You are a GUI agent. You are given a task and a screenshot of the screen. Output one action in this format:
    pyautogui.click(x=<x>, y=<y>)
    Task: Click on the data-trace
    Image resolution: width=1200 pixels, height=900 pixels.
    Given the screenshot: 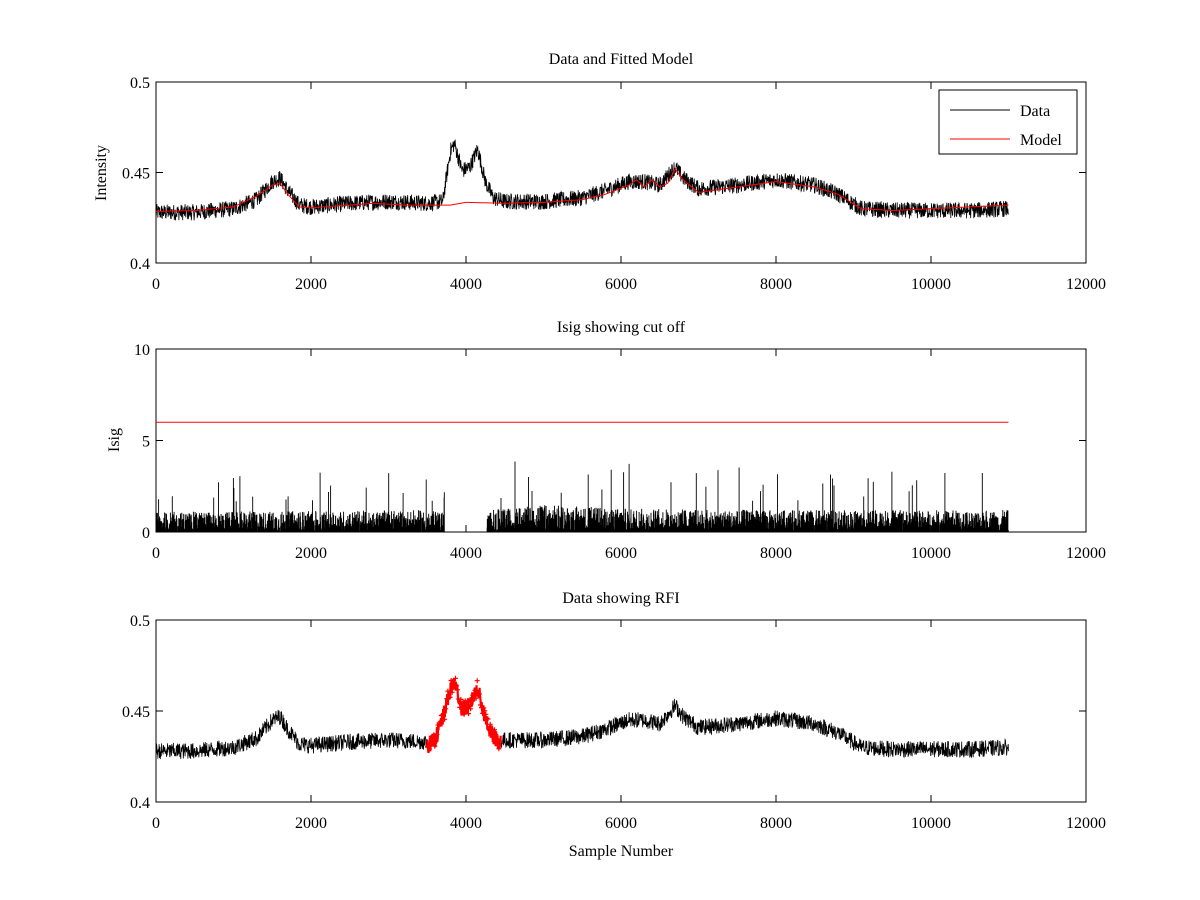 What is the action you would take?
    pyautogui.click(x=582, y=180)
    